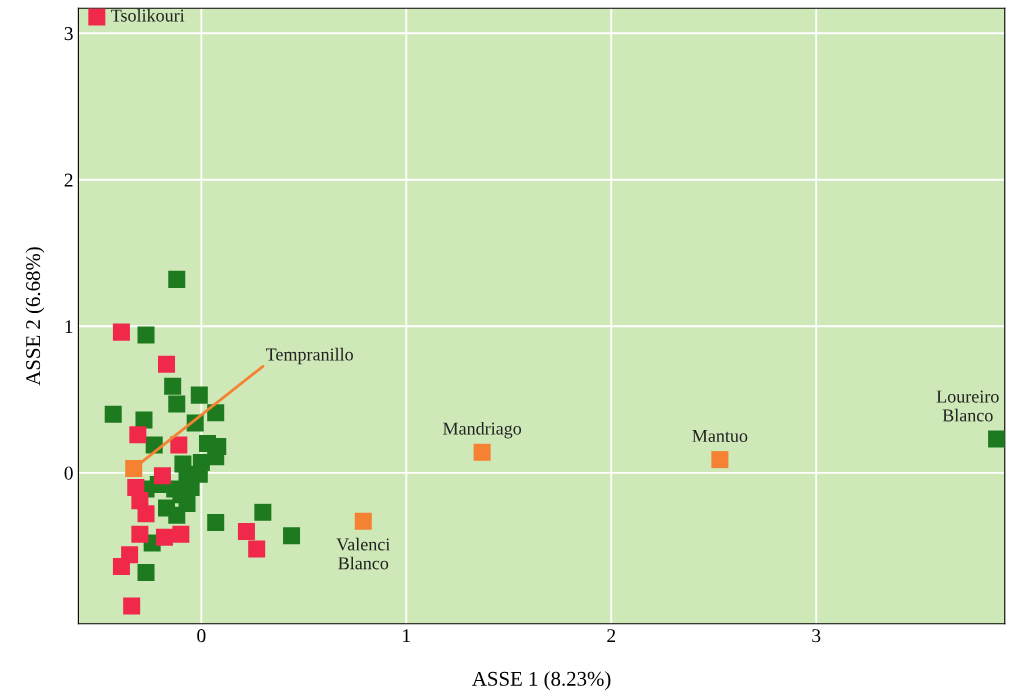 The width and height of the screenshot is (1018, 693). Describe the element at coordinates (720, 436) in the screenshot. I see `annotation: Mantuo` at that location.